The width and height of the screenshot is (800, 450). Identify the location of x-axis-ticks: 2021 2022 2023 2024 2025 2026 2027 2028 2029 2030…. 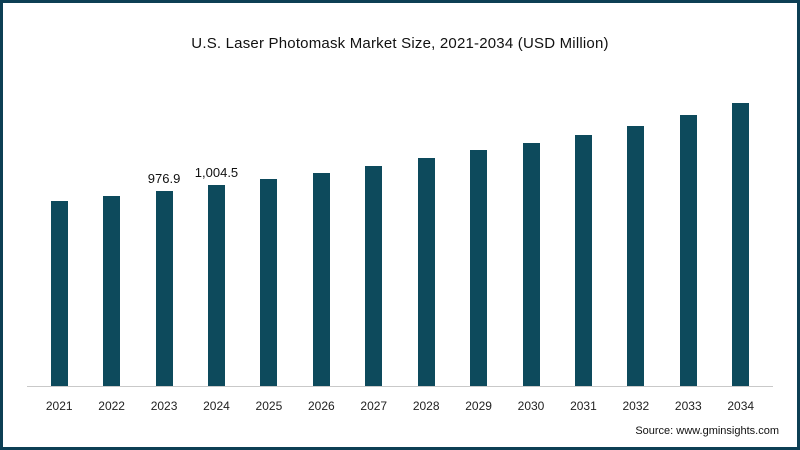
(400, 406).